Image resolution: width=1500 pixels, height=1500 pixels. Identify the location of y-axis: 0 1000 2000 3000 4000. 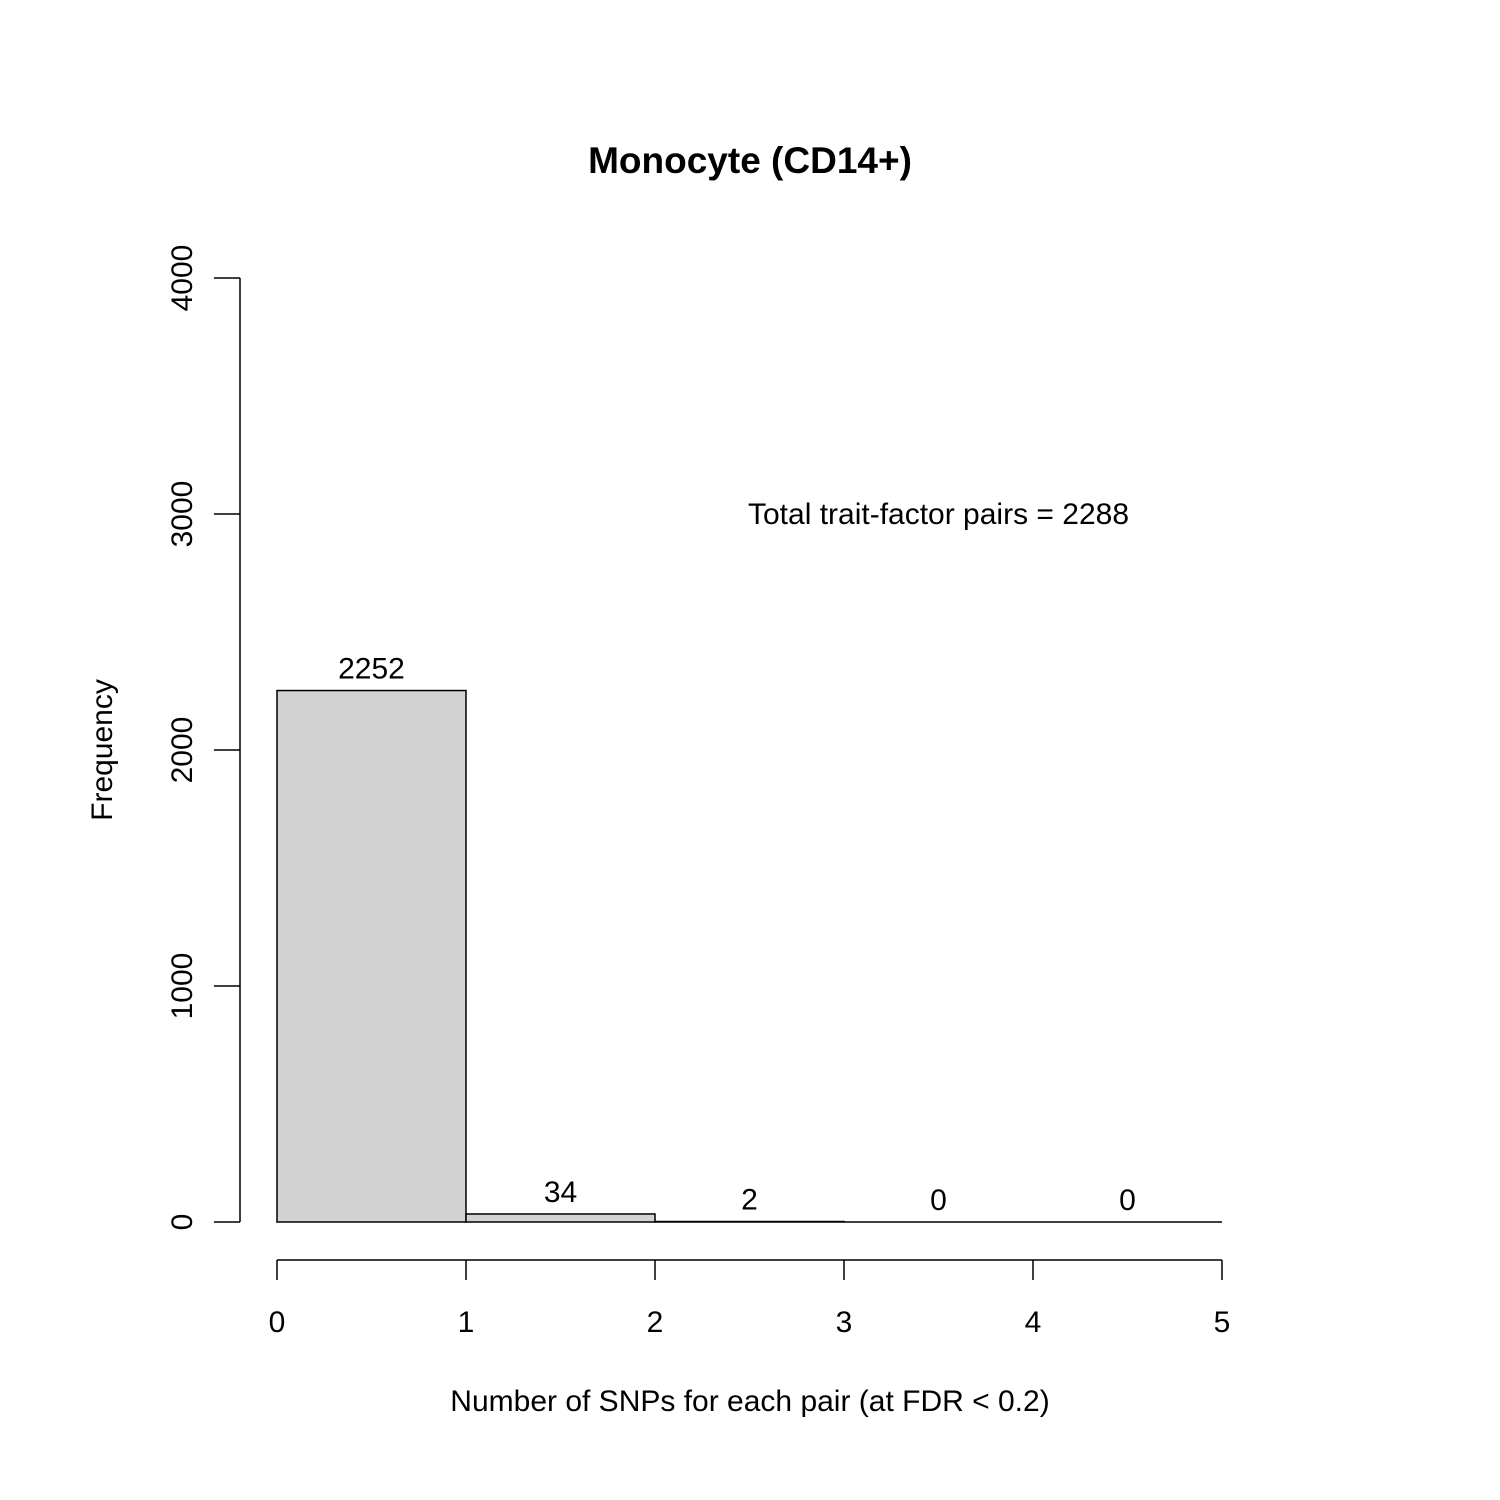
(203, 738).